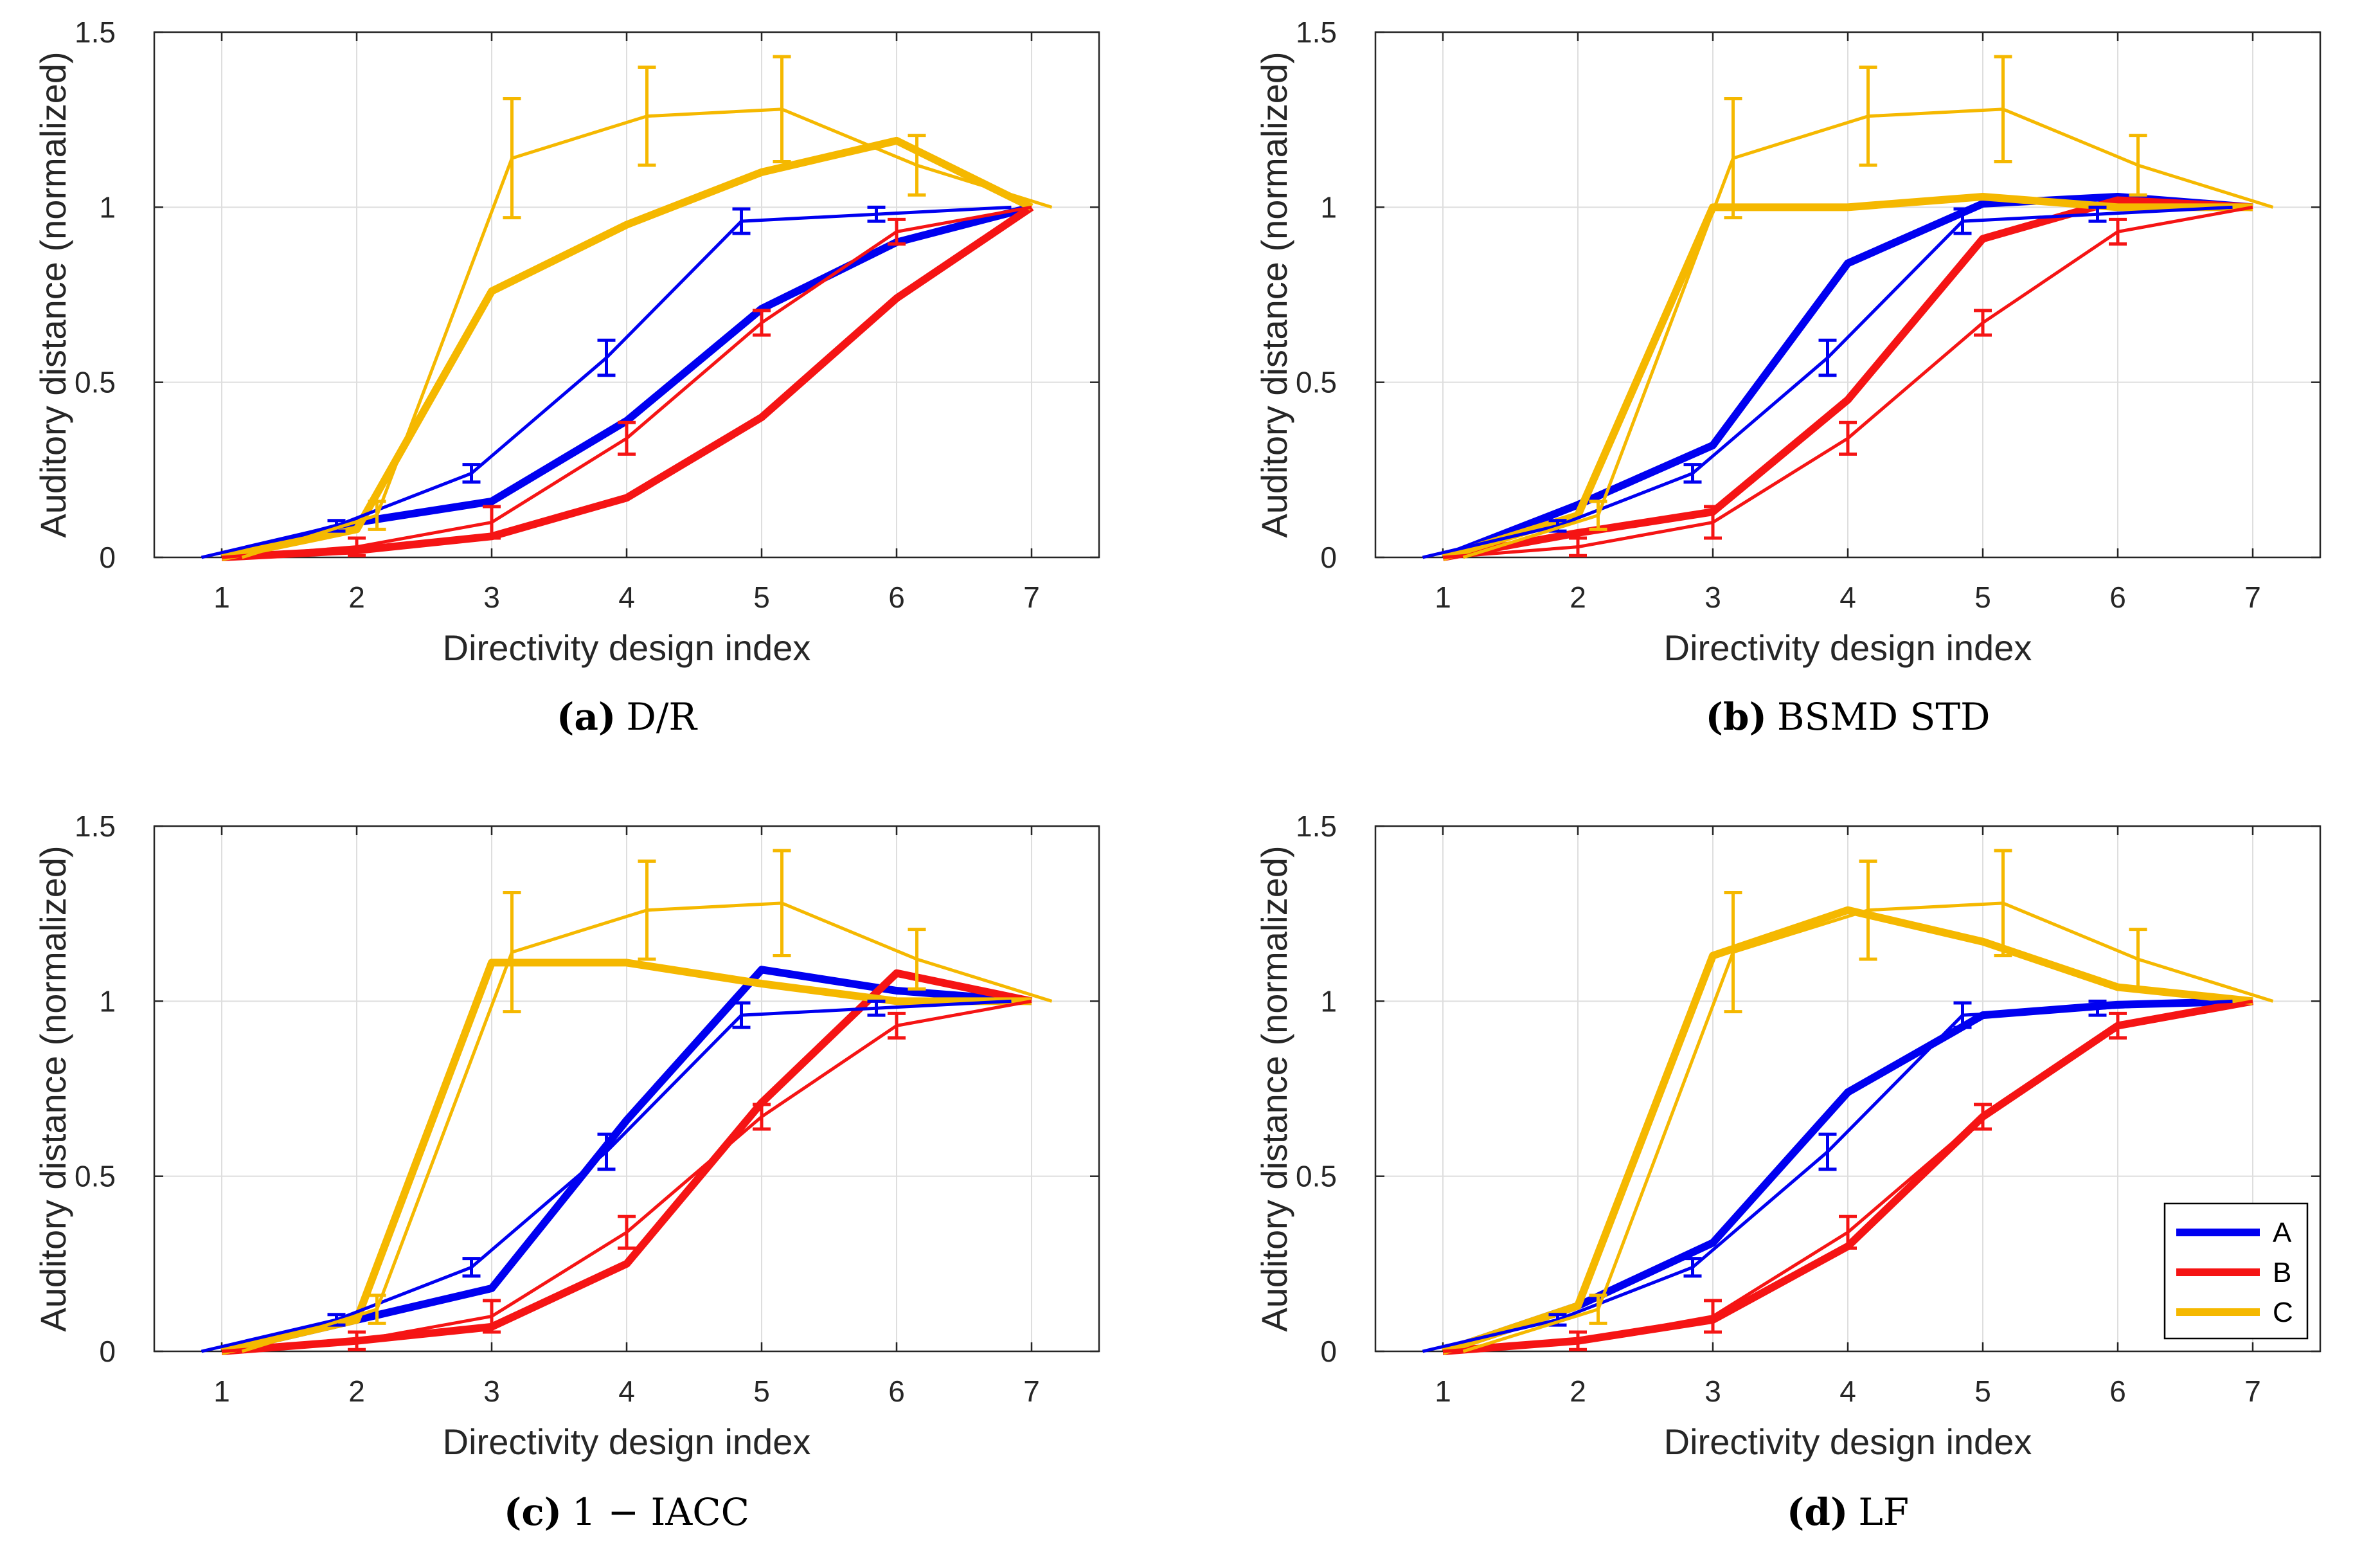 The image size is (2380, 1568). What do you see at coordinates (1883, 1512) in the screenshot?
I see `caption-text: LF` at bounding box center [1883, 1512].